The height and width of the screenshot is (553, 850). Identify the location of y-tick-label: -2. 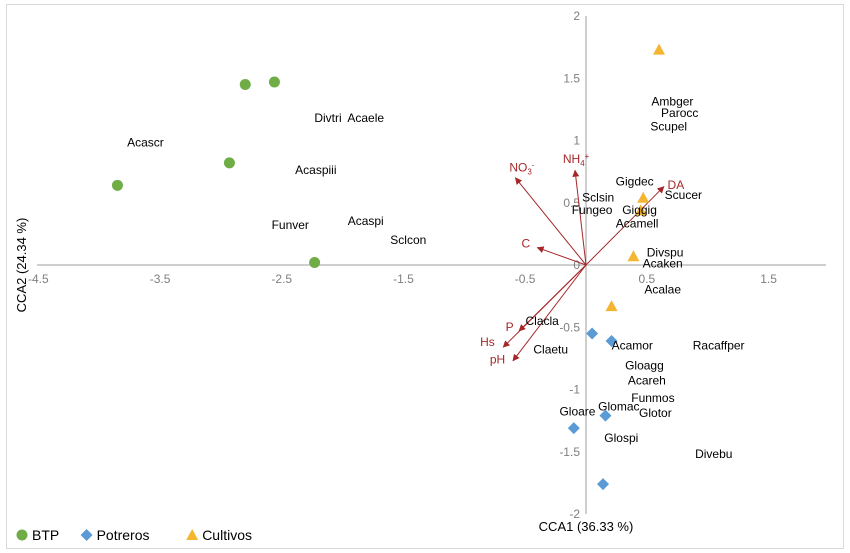
(574, 514).